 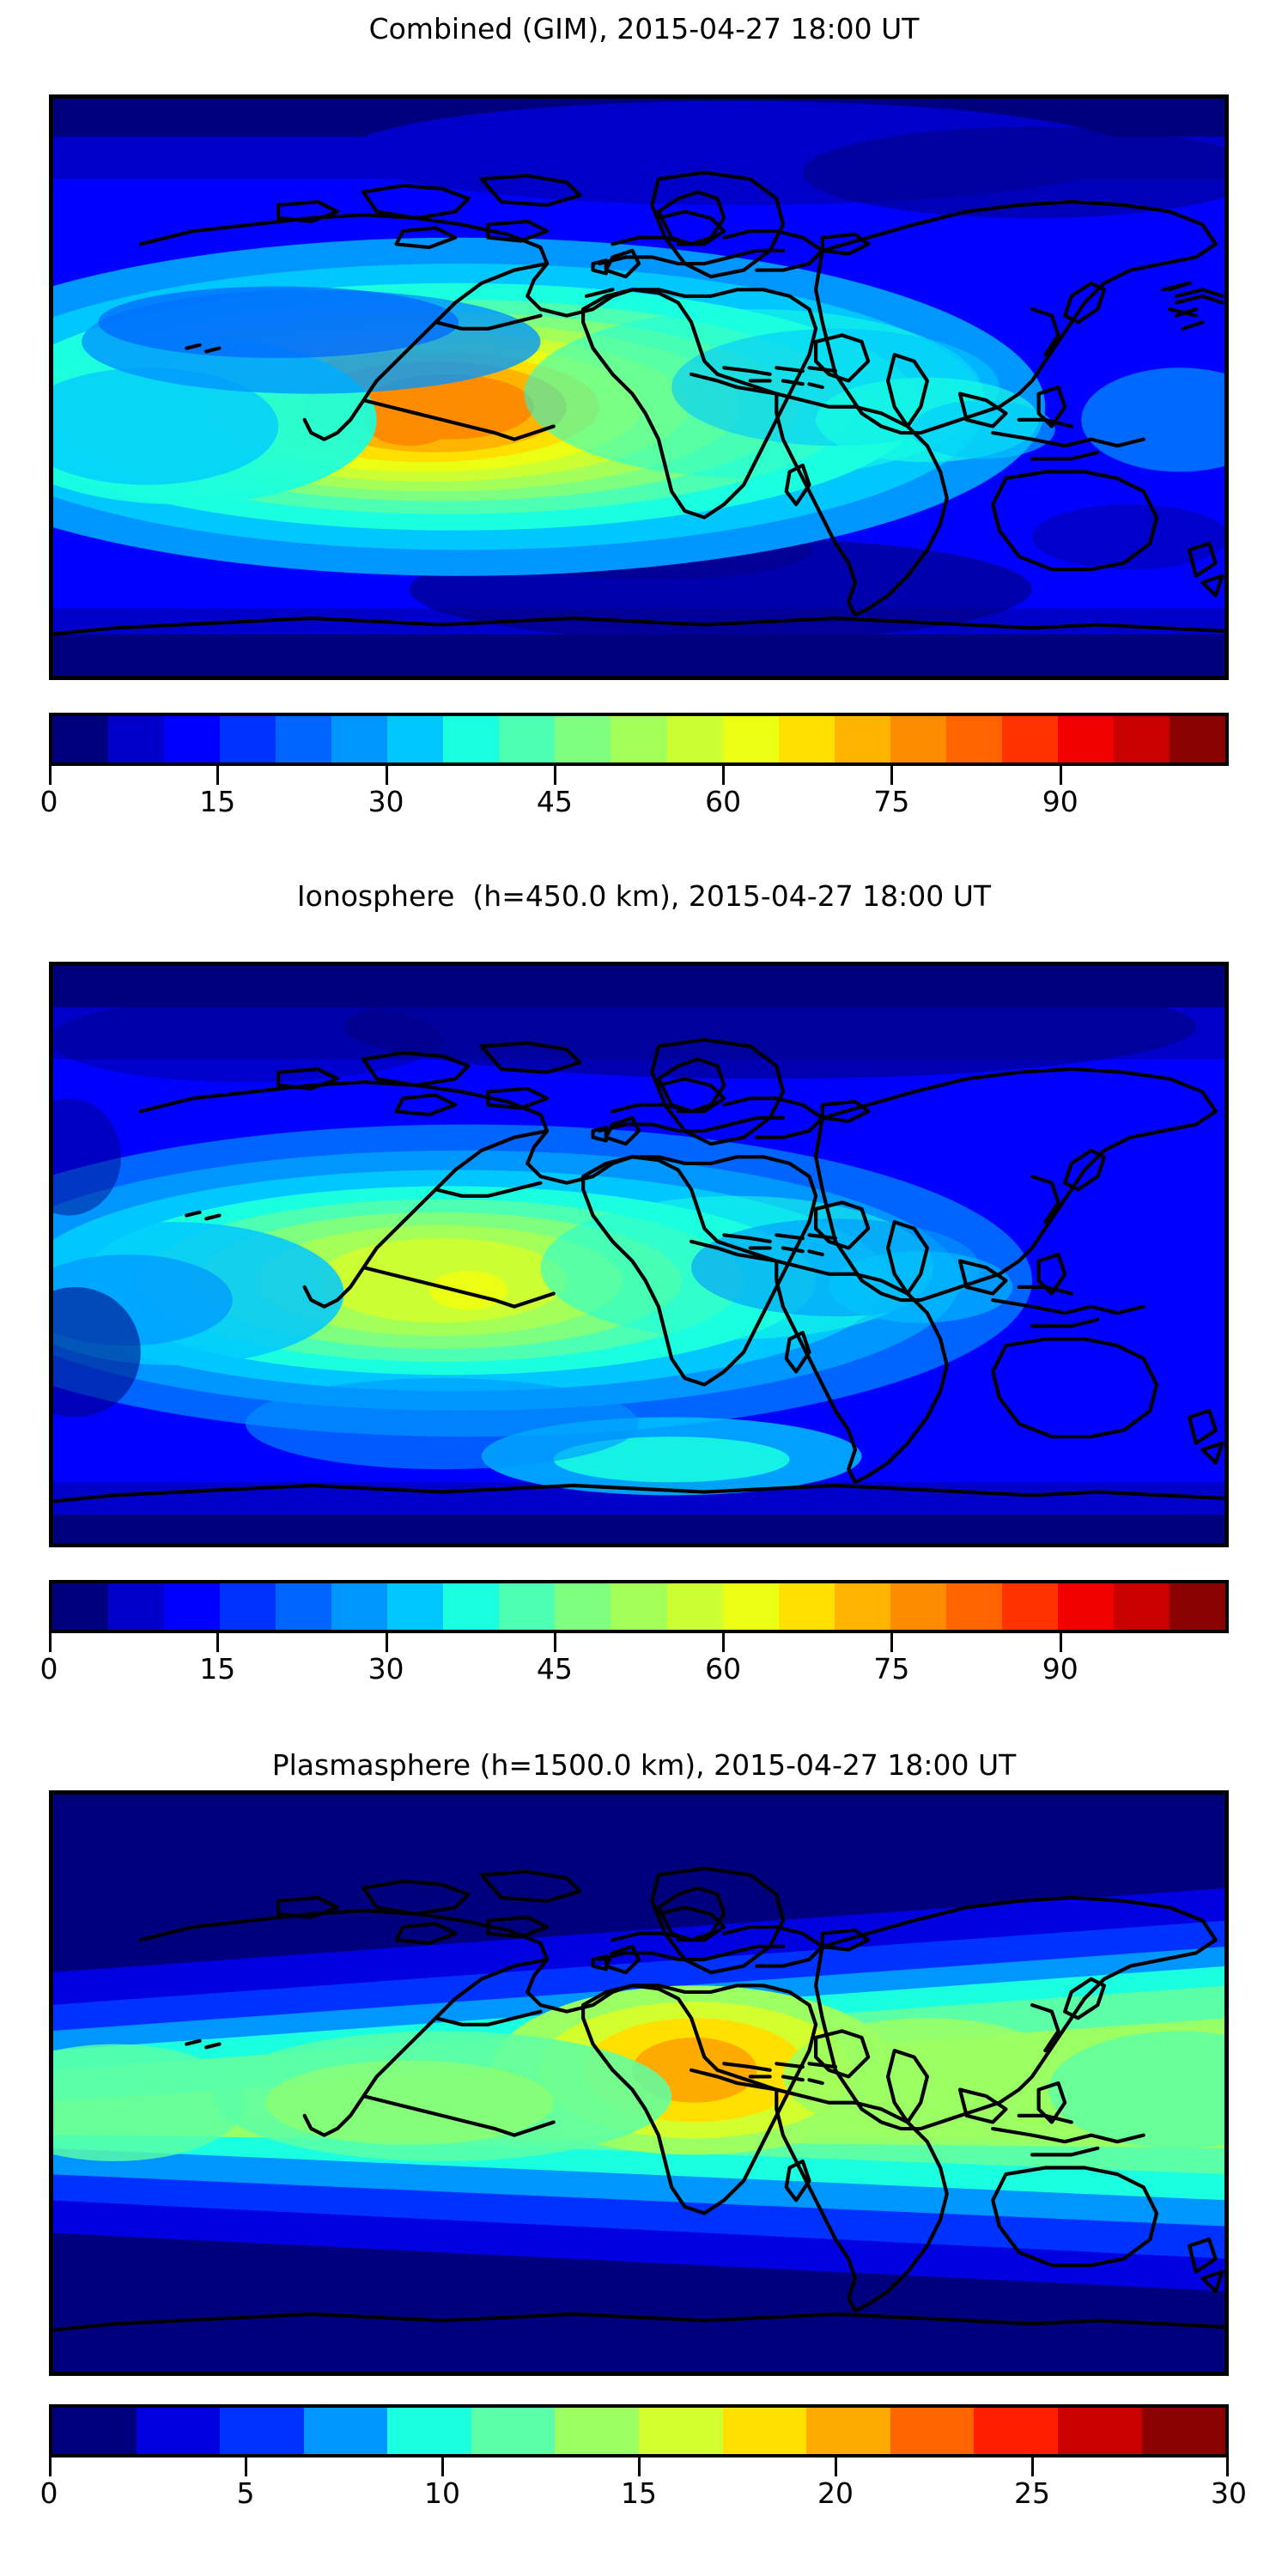 I want to click on panel-combined-gim: Combined (GIM), 2015-04-27 18:00 UT, so click(x=644, y=29).